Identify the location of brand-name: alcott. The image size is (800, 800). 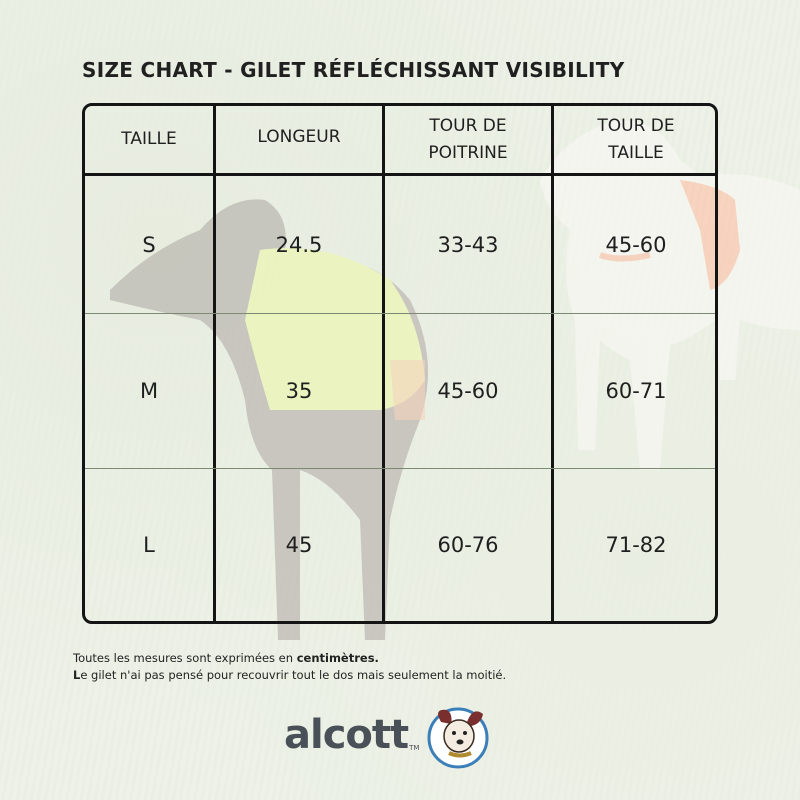
(346, 735).